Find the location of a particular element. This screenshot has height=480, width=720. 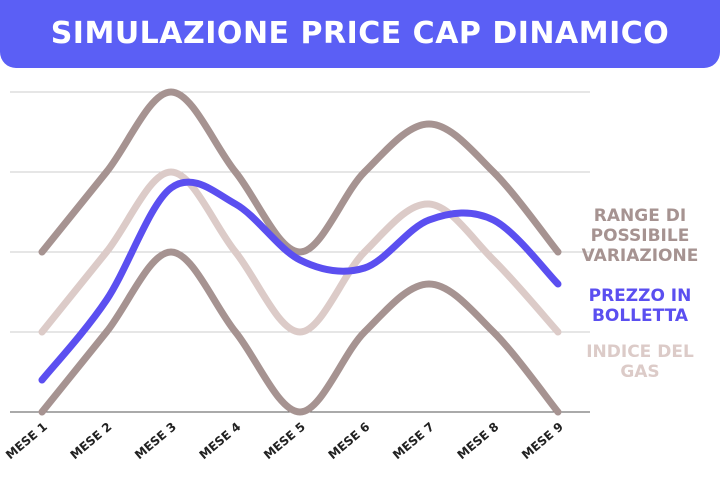

x-tick-label: MESE 1 is located at coordinates (26, 441).